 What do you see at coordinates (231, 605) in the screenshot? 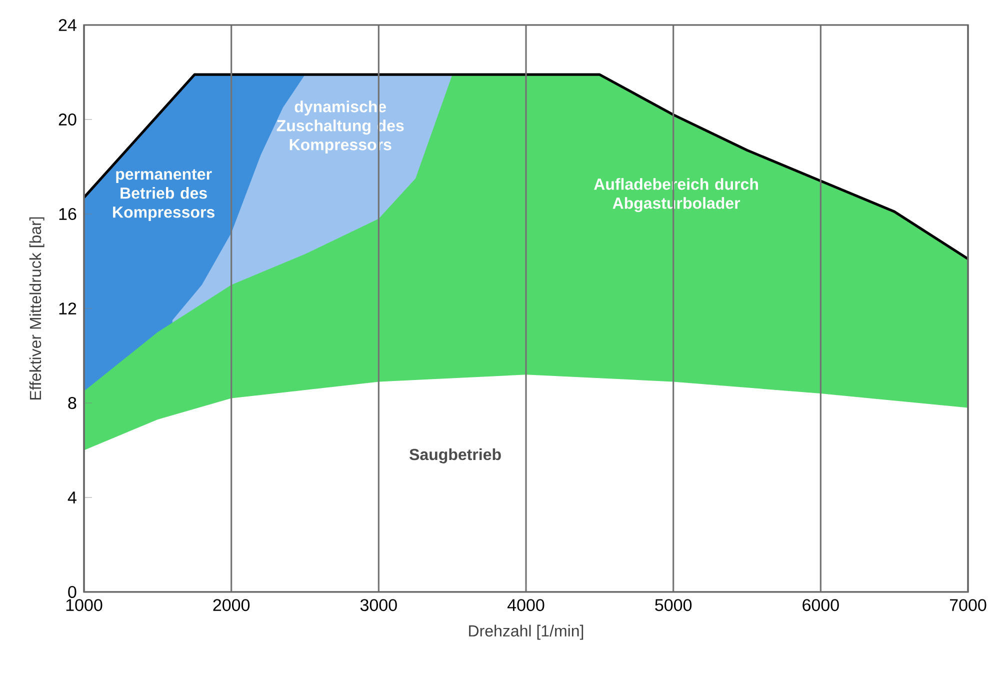
I see `x-tick-label: 2000` at bounding box center [231, 605].